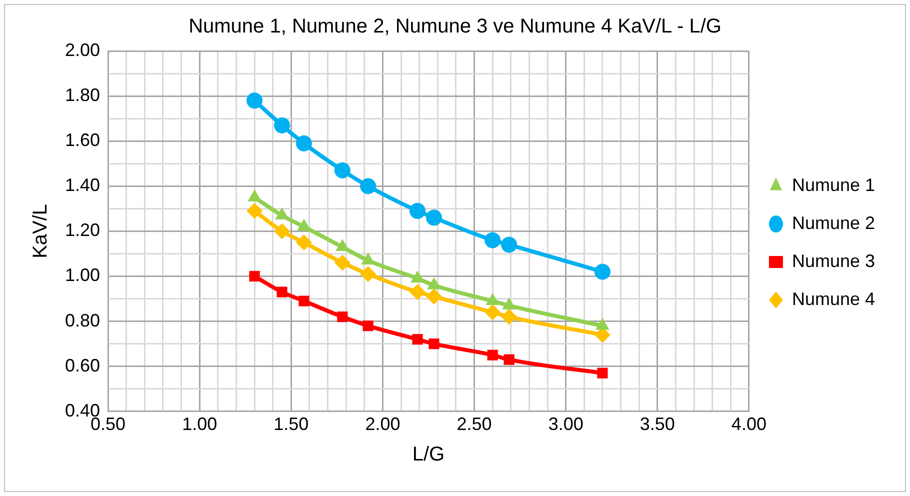 The height and width of the screenshot is (496, 910). Describe the element at coordinates (428, 455) in the screenshot. I see `x-axis-title: L/G` at that location.